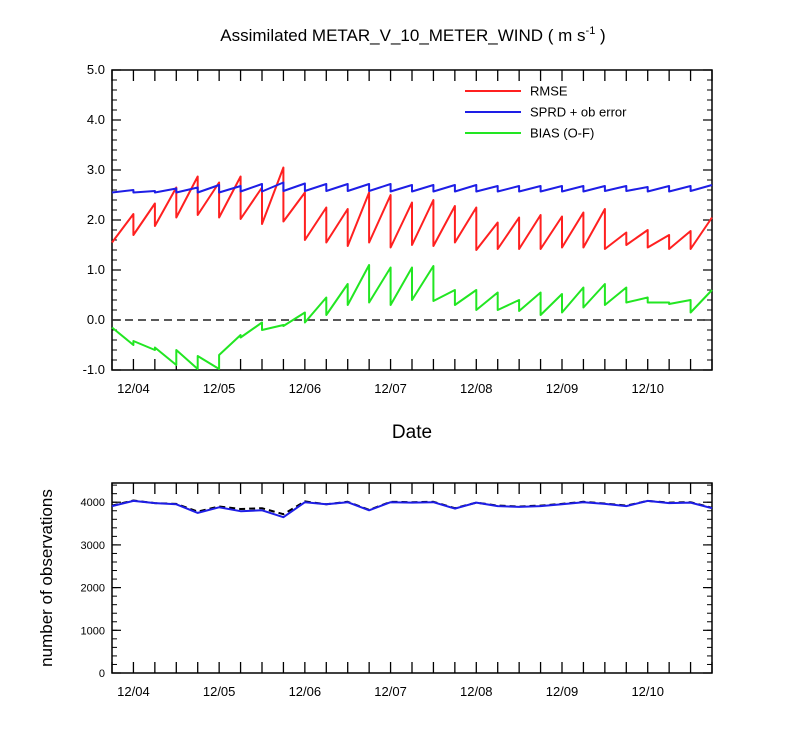  I want to click on y-tick-label: 1000, so click(93, 631).